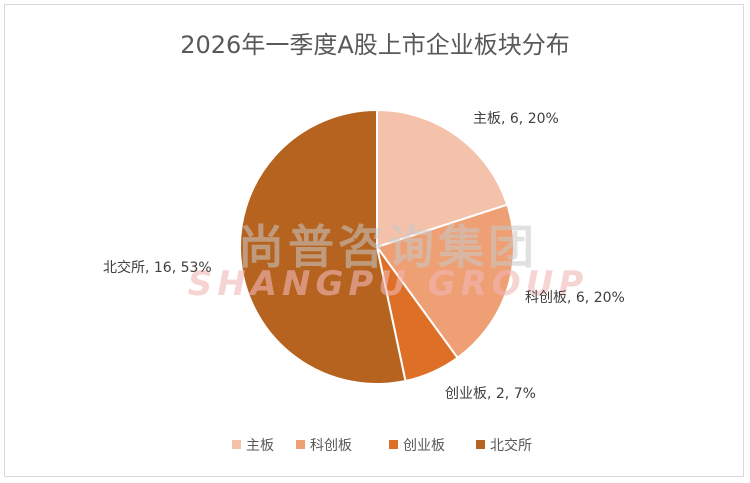 This screenshot has width=750, height=483. Describe the element at coordinates (375, 45) in the screenshot. I see `chart-title: 2026年一季度A股上市企业板块分布` at that location.